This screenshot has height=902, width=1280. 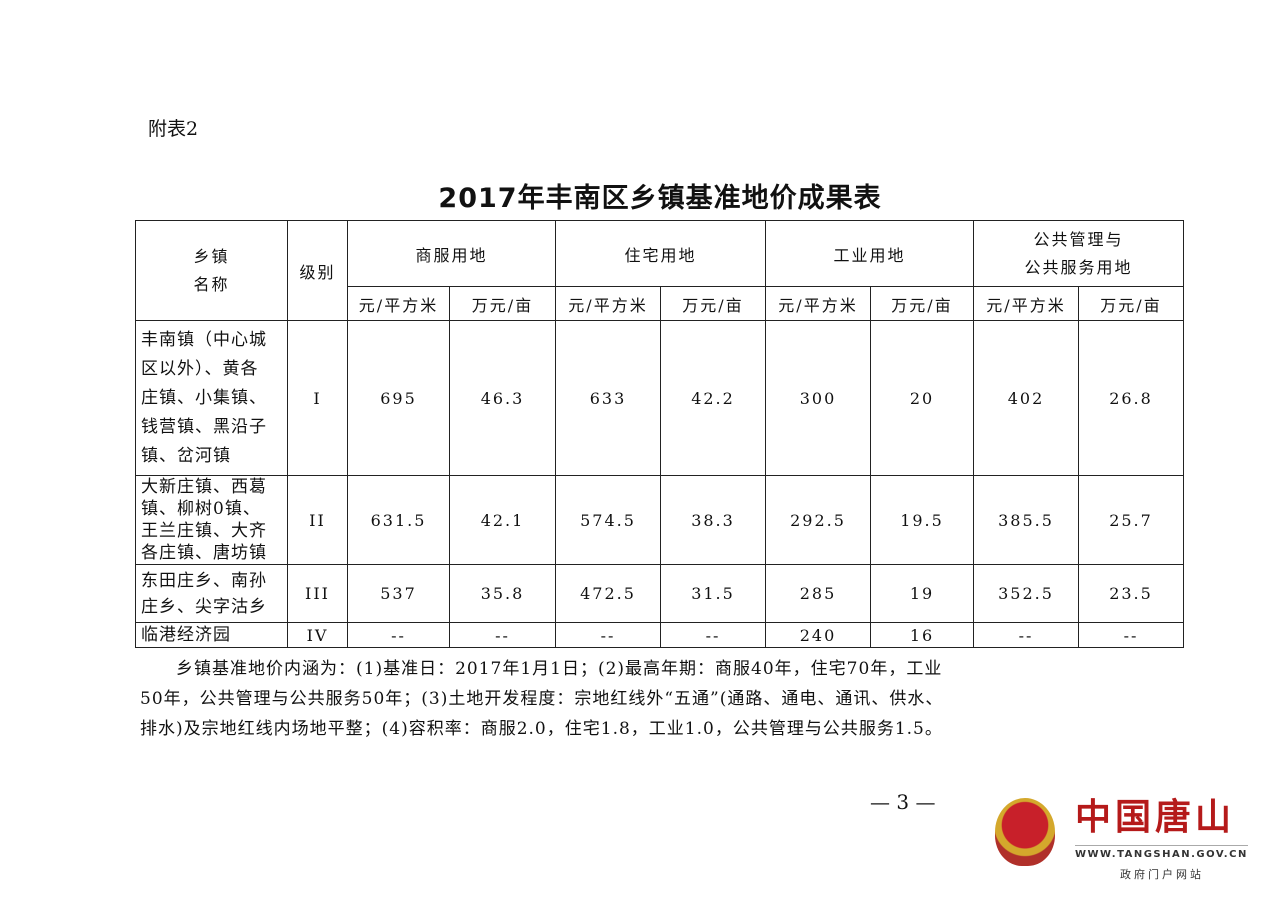 I want to click on page-number: — 3 —, so click(x=903, y=802).